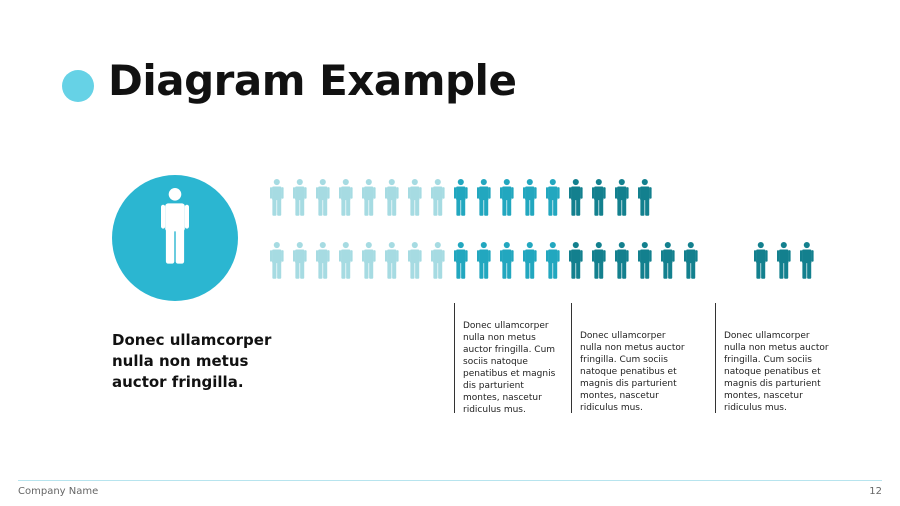  What do you see at coordinates (772, 384) in the screenshot?
I see `column-3-line: magnis dis parturient` at bounding box center [772, 384].